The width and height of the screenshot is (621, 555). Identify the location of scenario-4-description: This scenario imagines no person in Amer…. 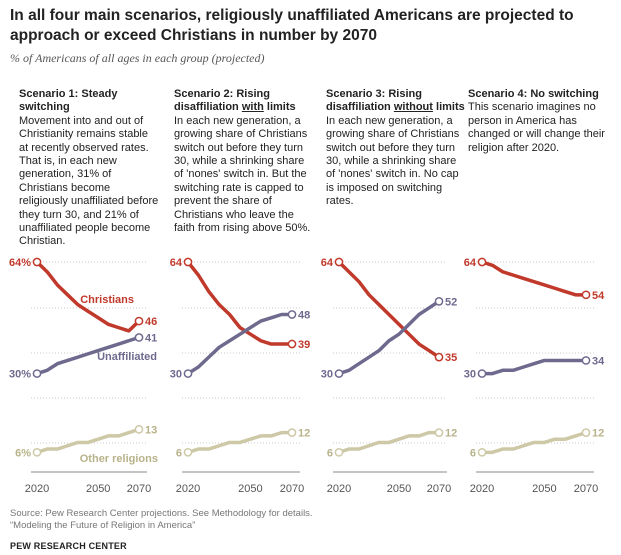
(536, 127).